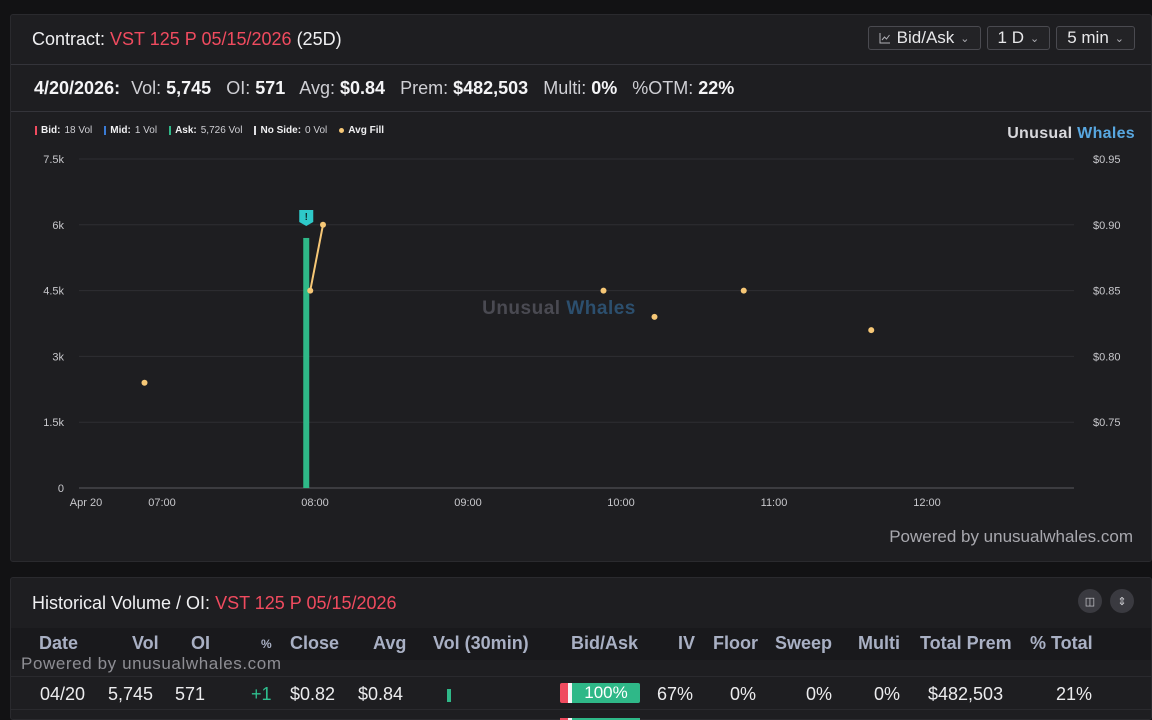  I want to click on avg-value: $0.84, so click(363, 88).